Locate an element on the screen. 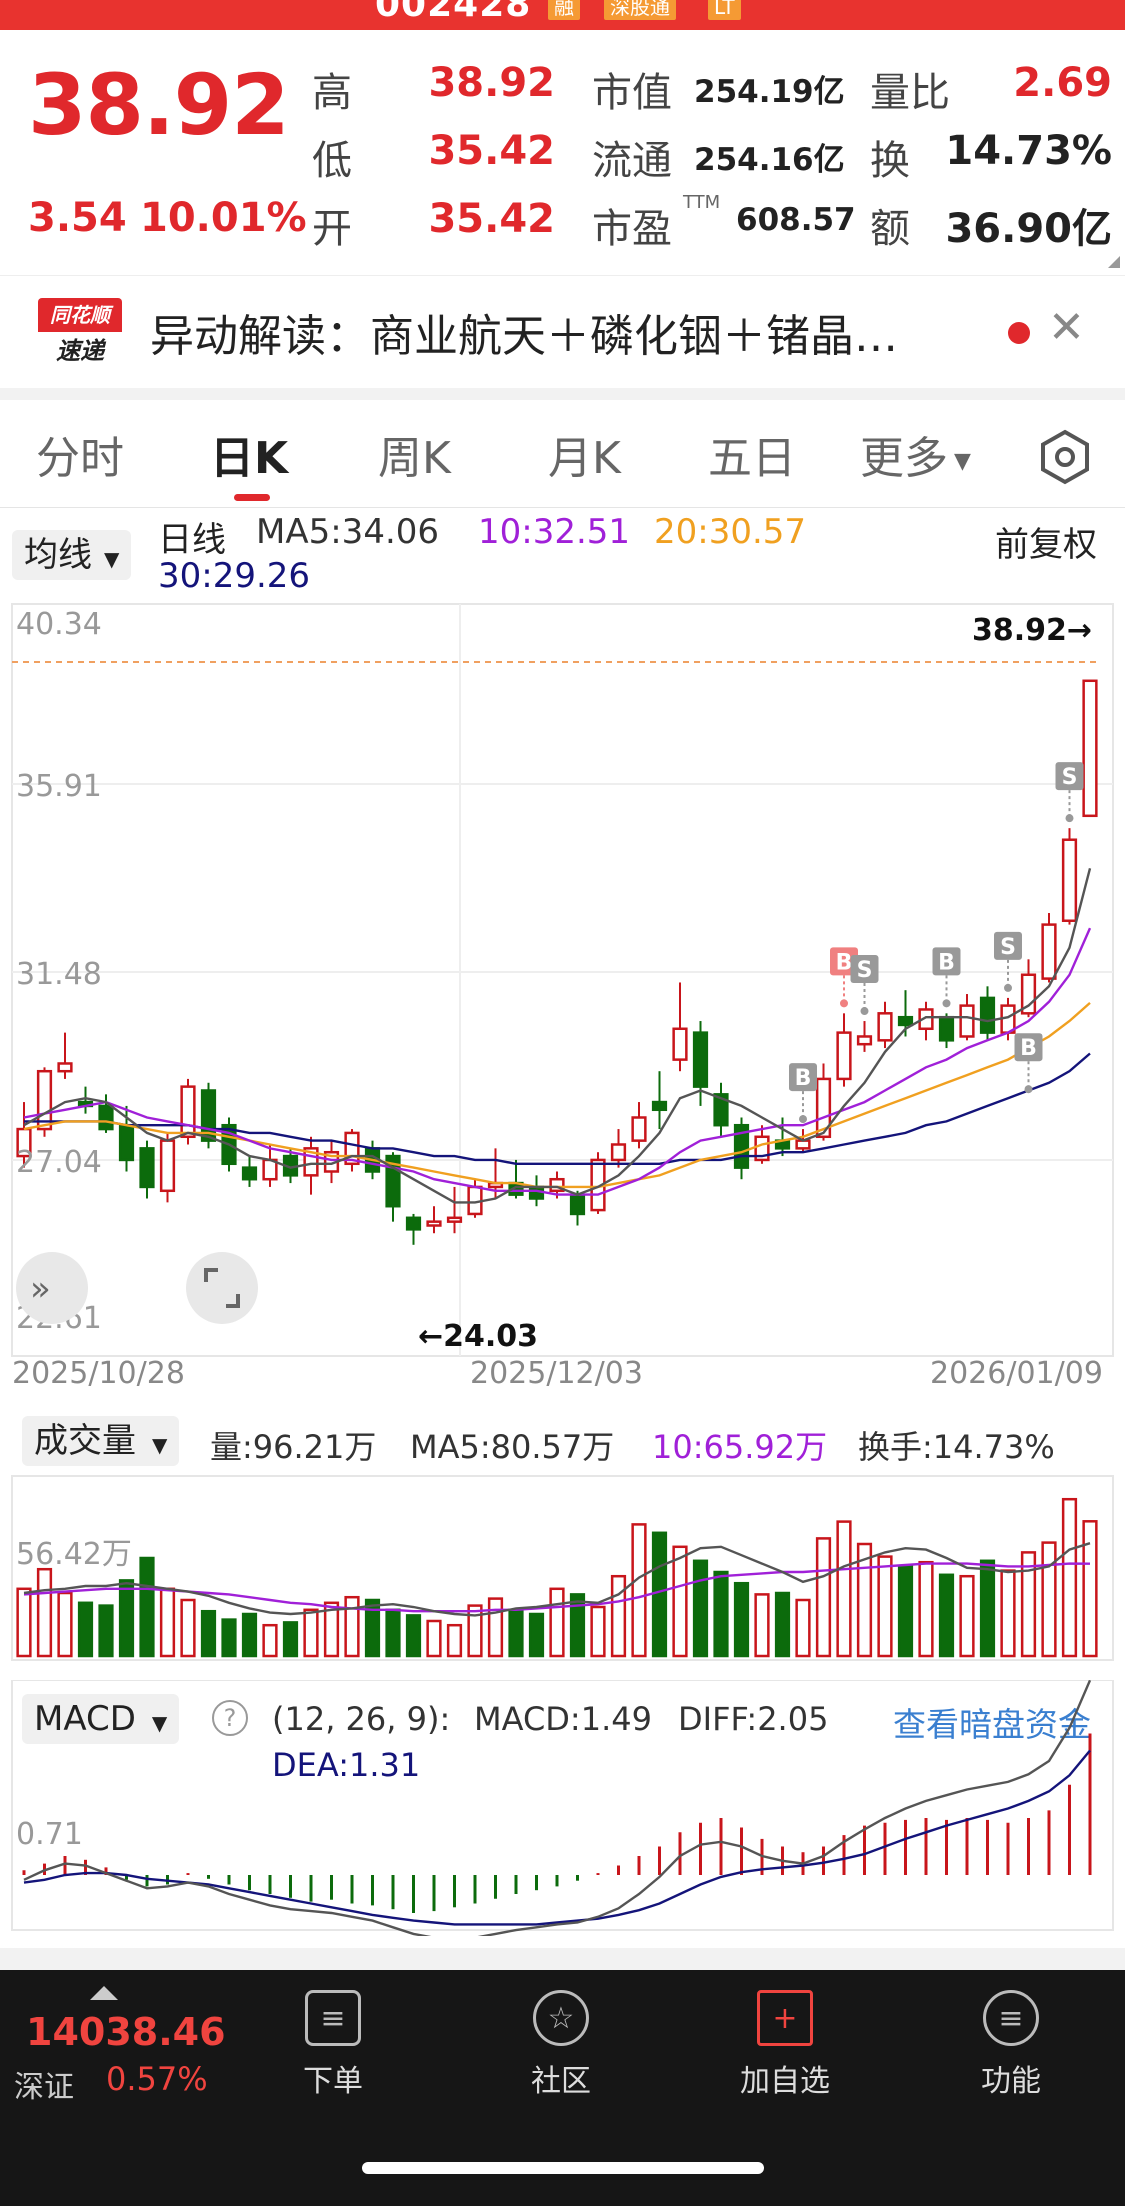  ma30-value: 30:29.26 is located at coordinates (234, 576).